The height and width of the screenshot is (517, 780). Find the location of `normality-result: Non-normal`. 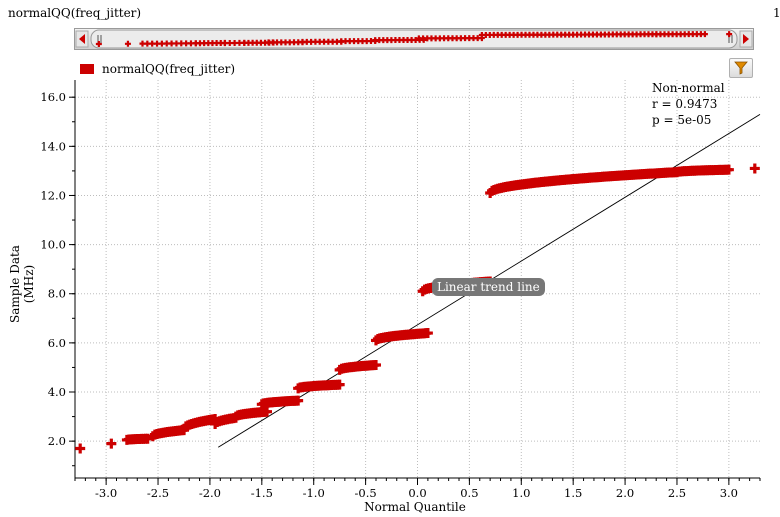

normality-result: Non-normal is located at coordinates (688, 88).